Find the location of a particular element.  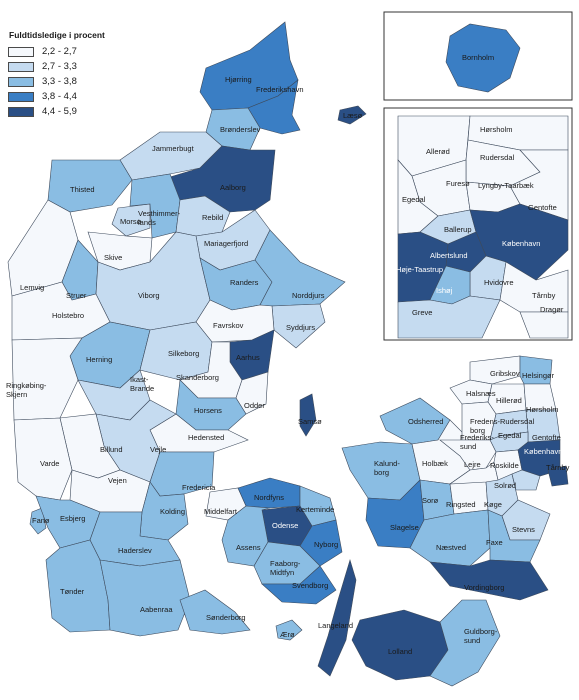

label-kerteminde: Kerteminde is located at coordinates (315, 509).